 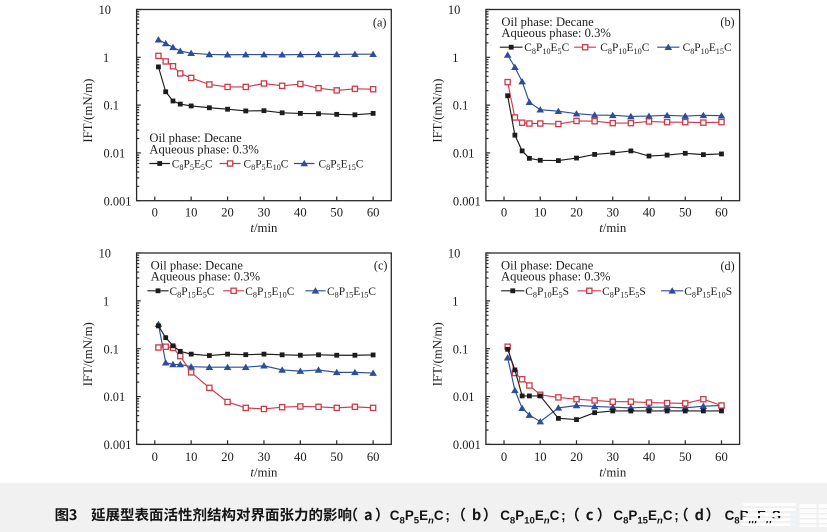 I want to click on svg-text: C8​P10​E5​S, so click(x=547, y=293).